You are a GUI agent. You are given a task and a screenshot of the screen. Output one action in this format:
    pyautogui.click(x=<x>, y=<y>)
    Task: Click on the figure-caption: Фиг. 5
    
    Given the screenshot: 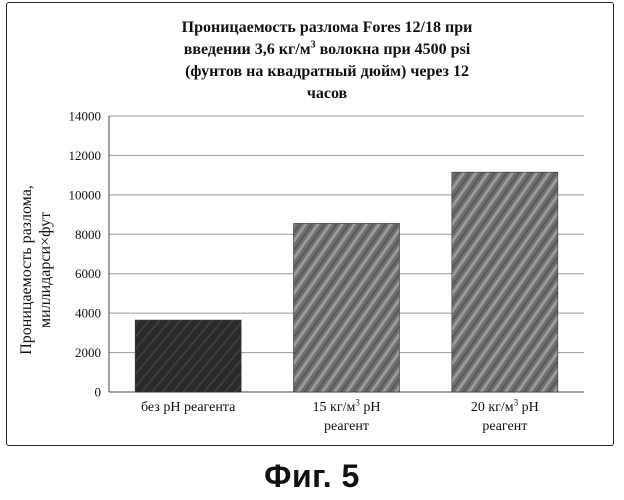 What is the action you would take?
    pyautogui.click(x=312, y=476)
    